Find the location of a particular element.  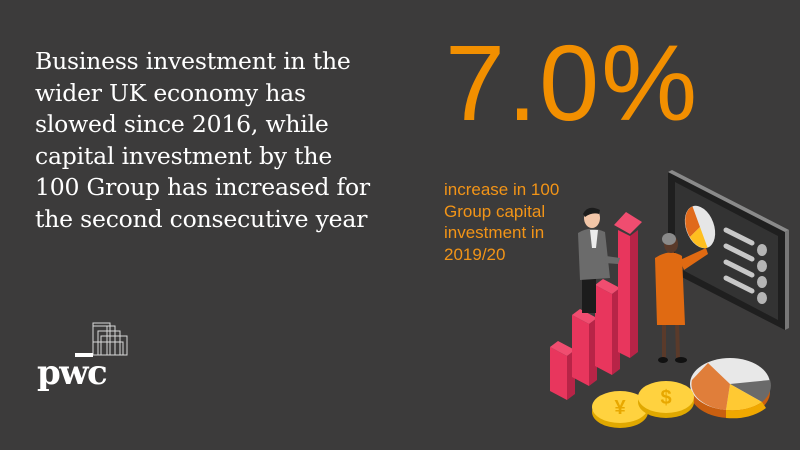

screen-dashboard-icon is located at coordinates (728, 250).